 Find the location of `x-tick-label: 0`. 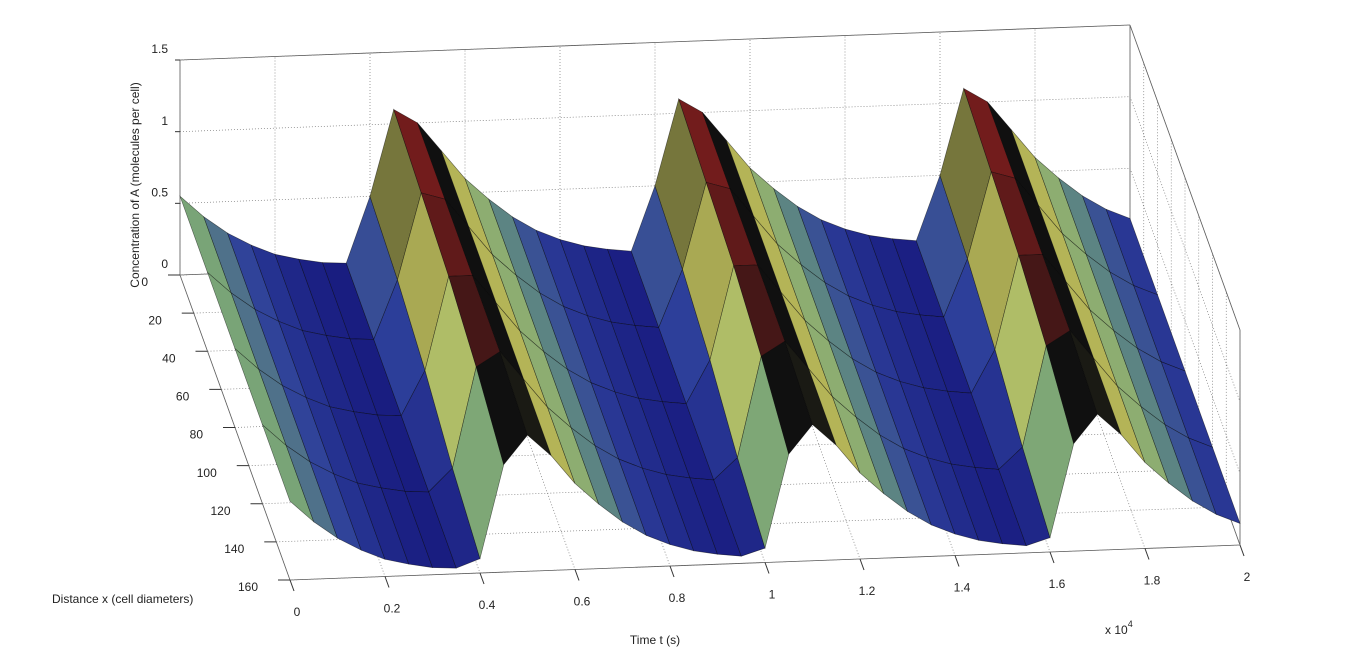

x-tick-label: 0 is located at coordinates (297, 612).